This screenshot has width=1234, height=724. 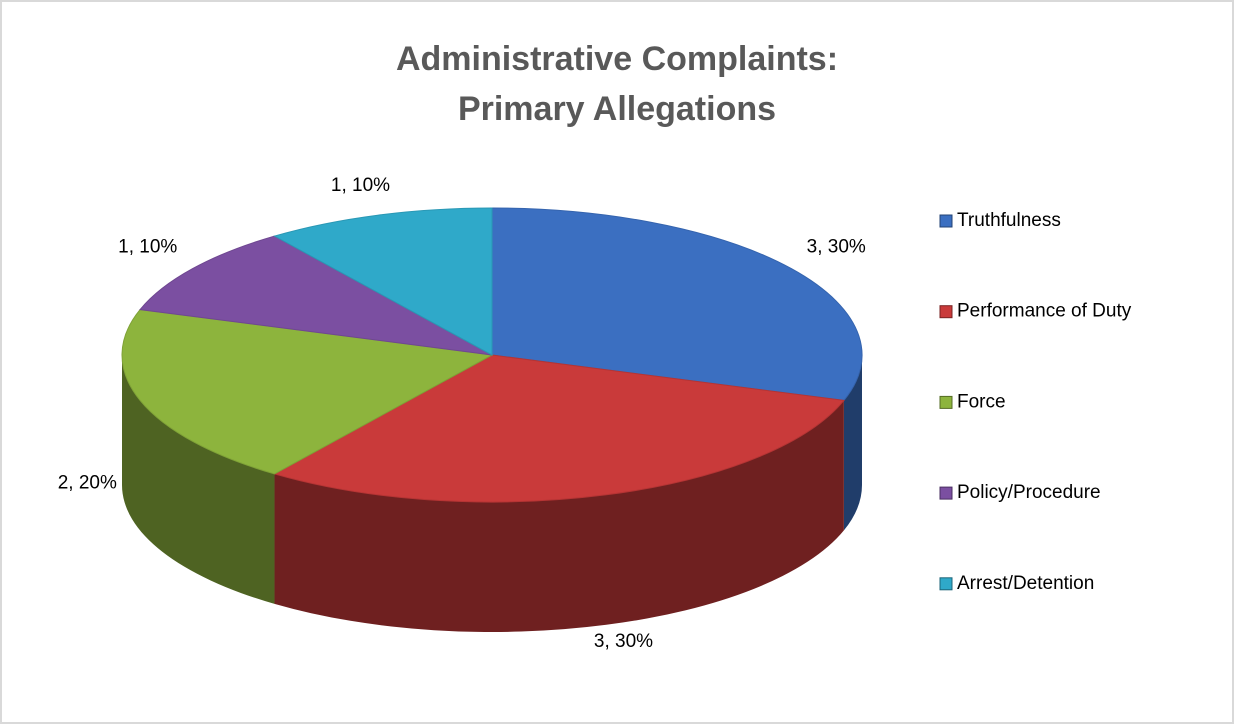 What do you see at coordinates (981, 401) in the screenshot?
I see `legend-label: Force` at bounding box center [981, 401].